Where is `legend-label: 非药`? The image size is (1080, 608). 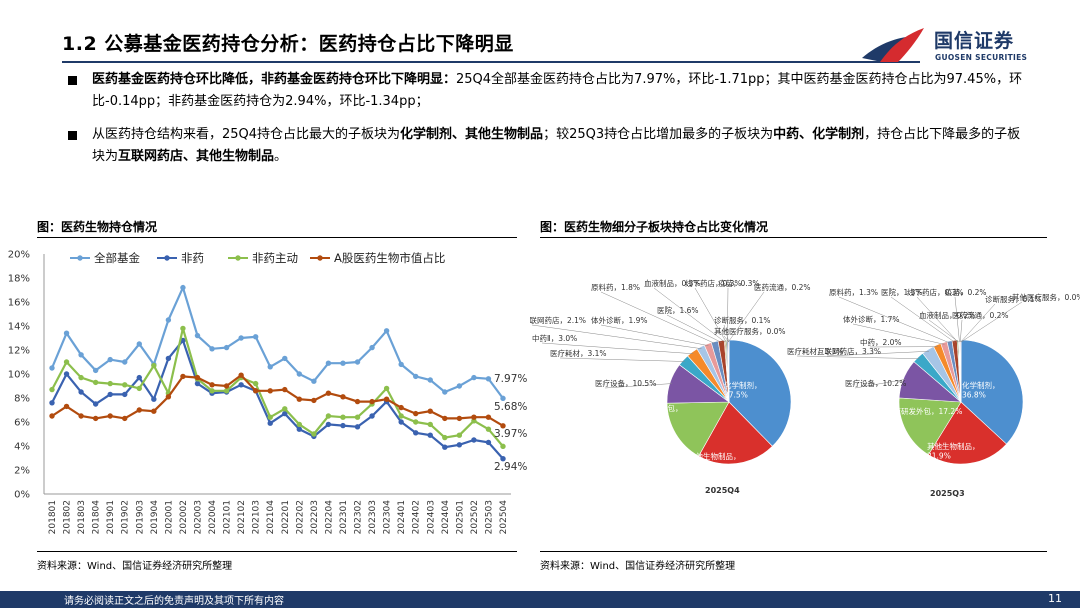 legend-label: 非药 is located at coordinates (192, 258).